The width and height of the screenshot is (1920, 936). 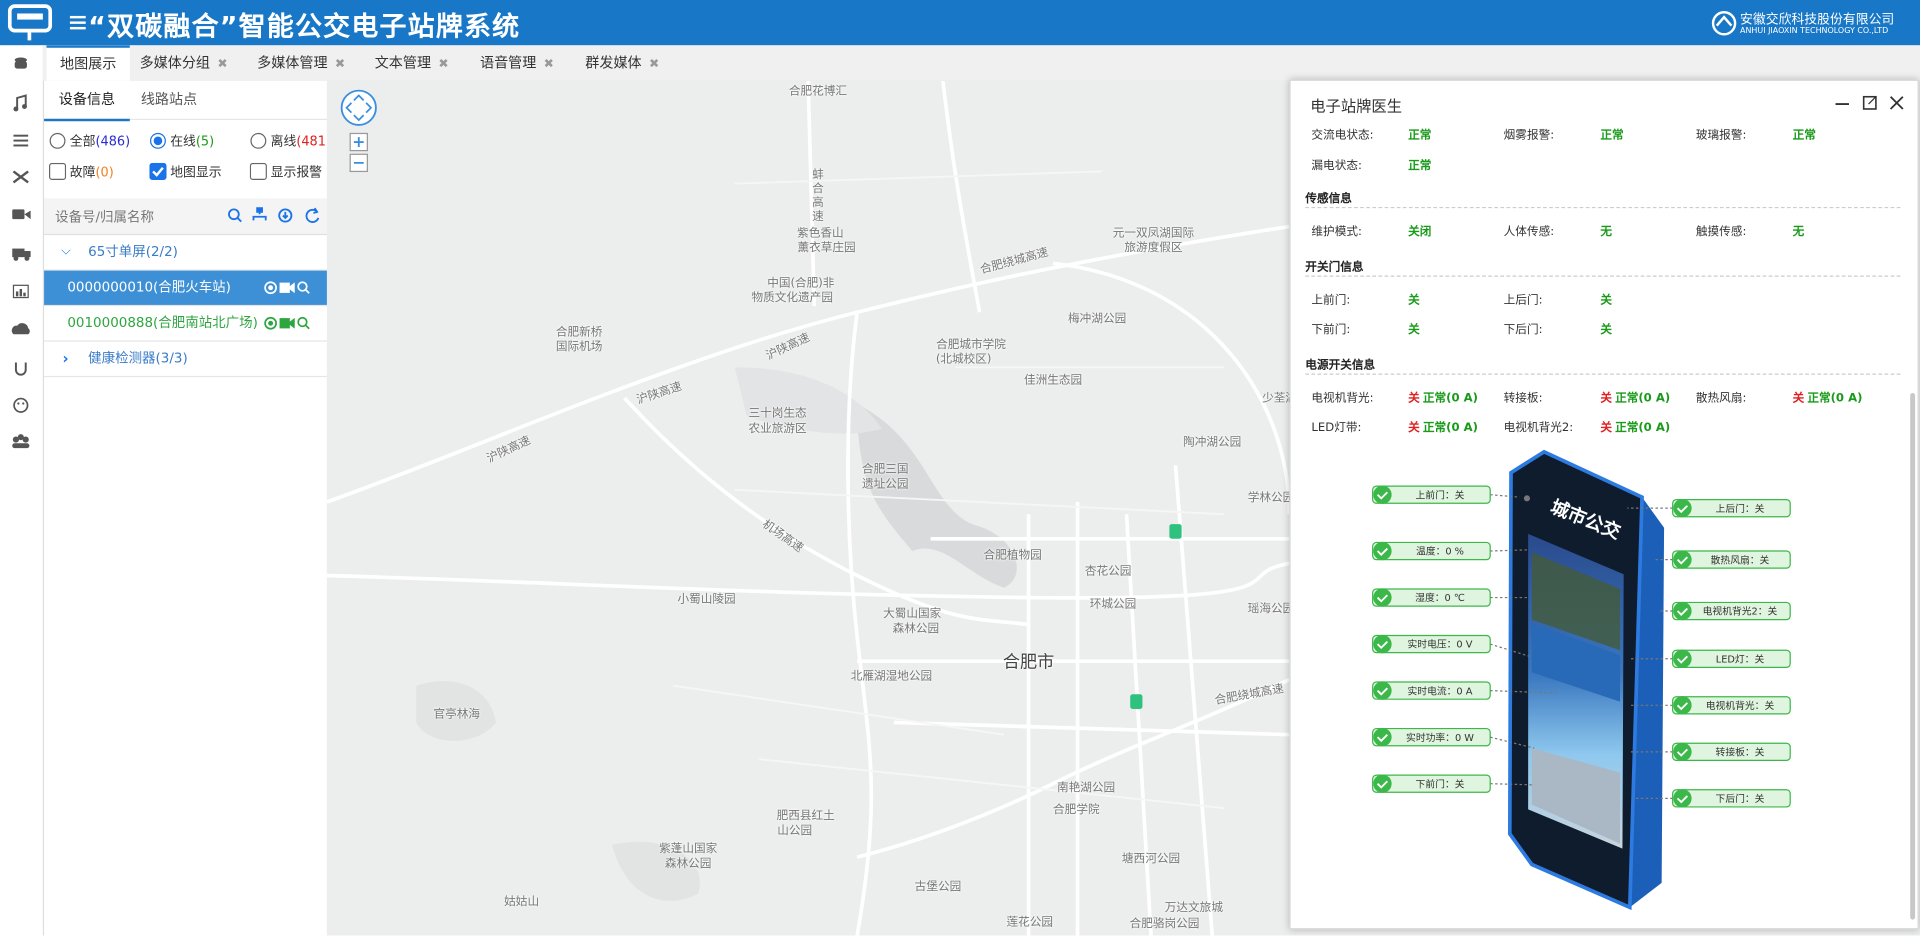 I want to click on tree-group: › 健康检测器(3/3), so click(x=185, y=360).